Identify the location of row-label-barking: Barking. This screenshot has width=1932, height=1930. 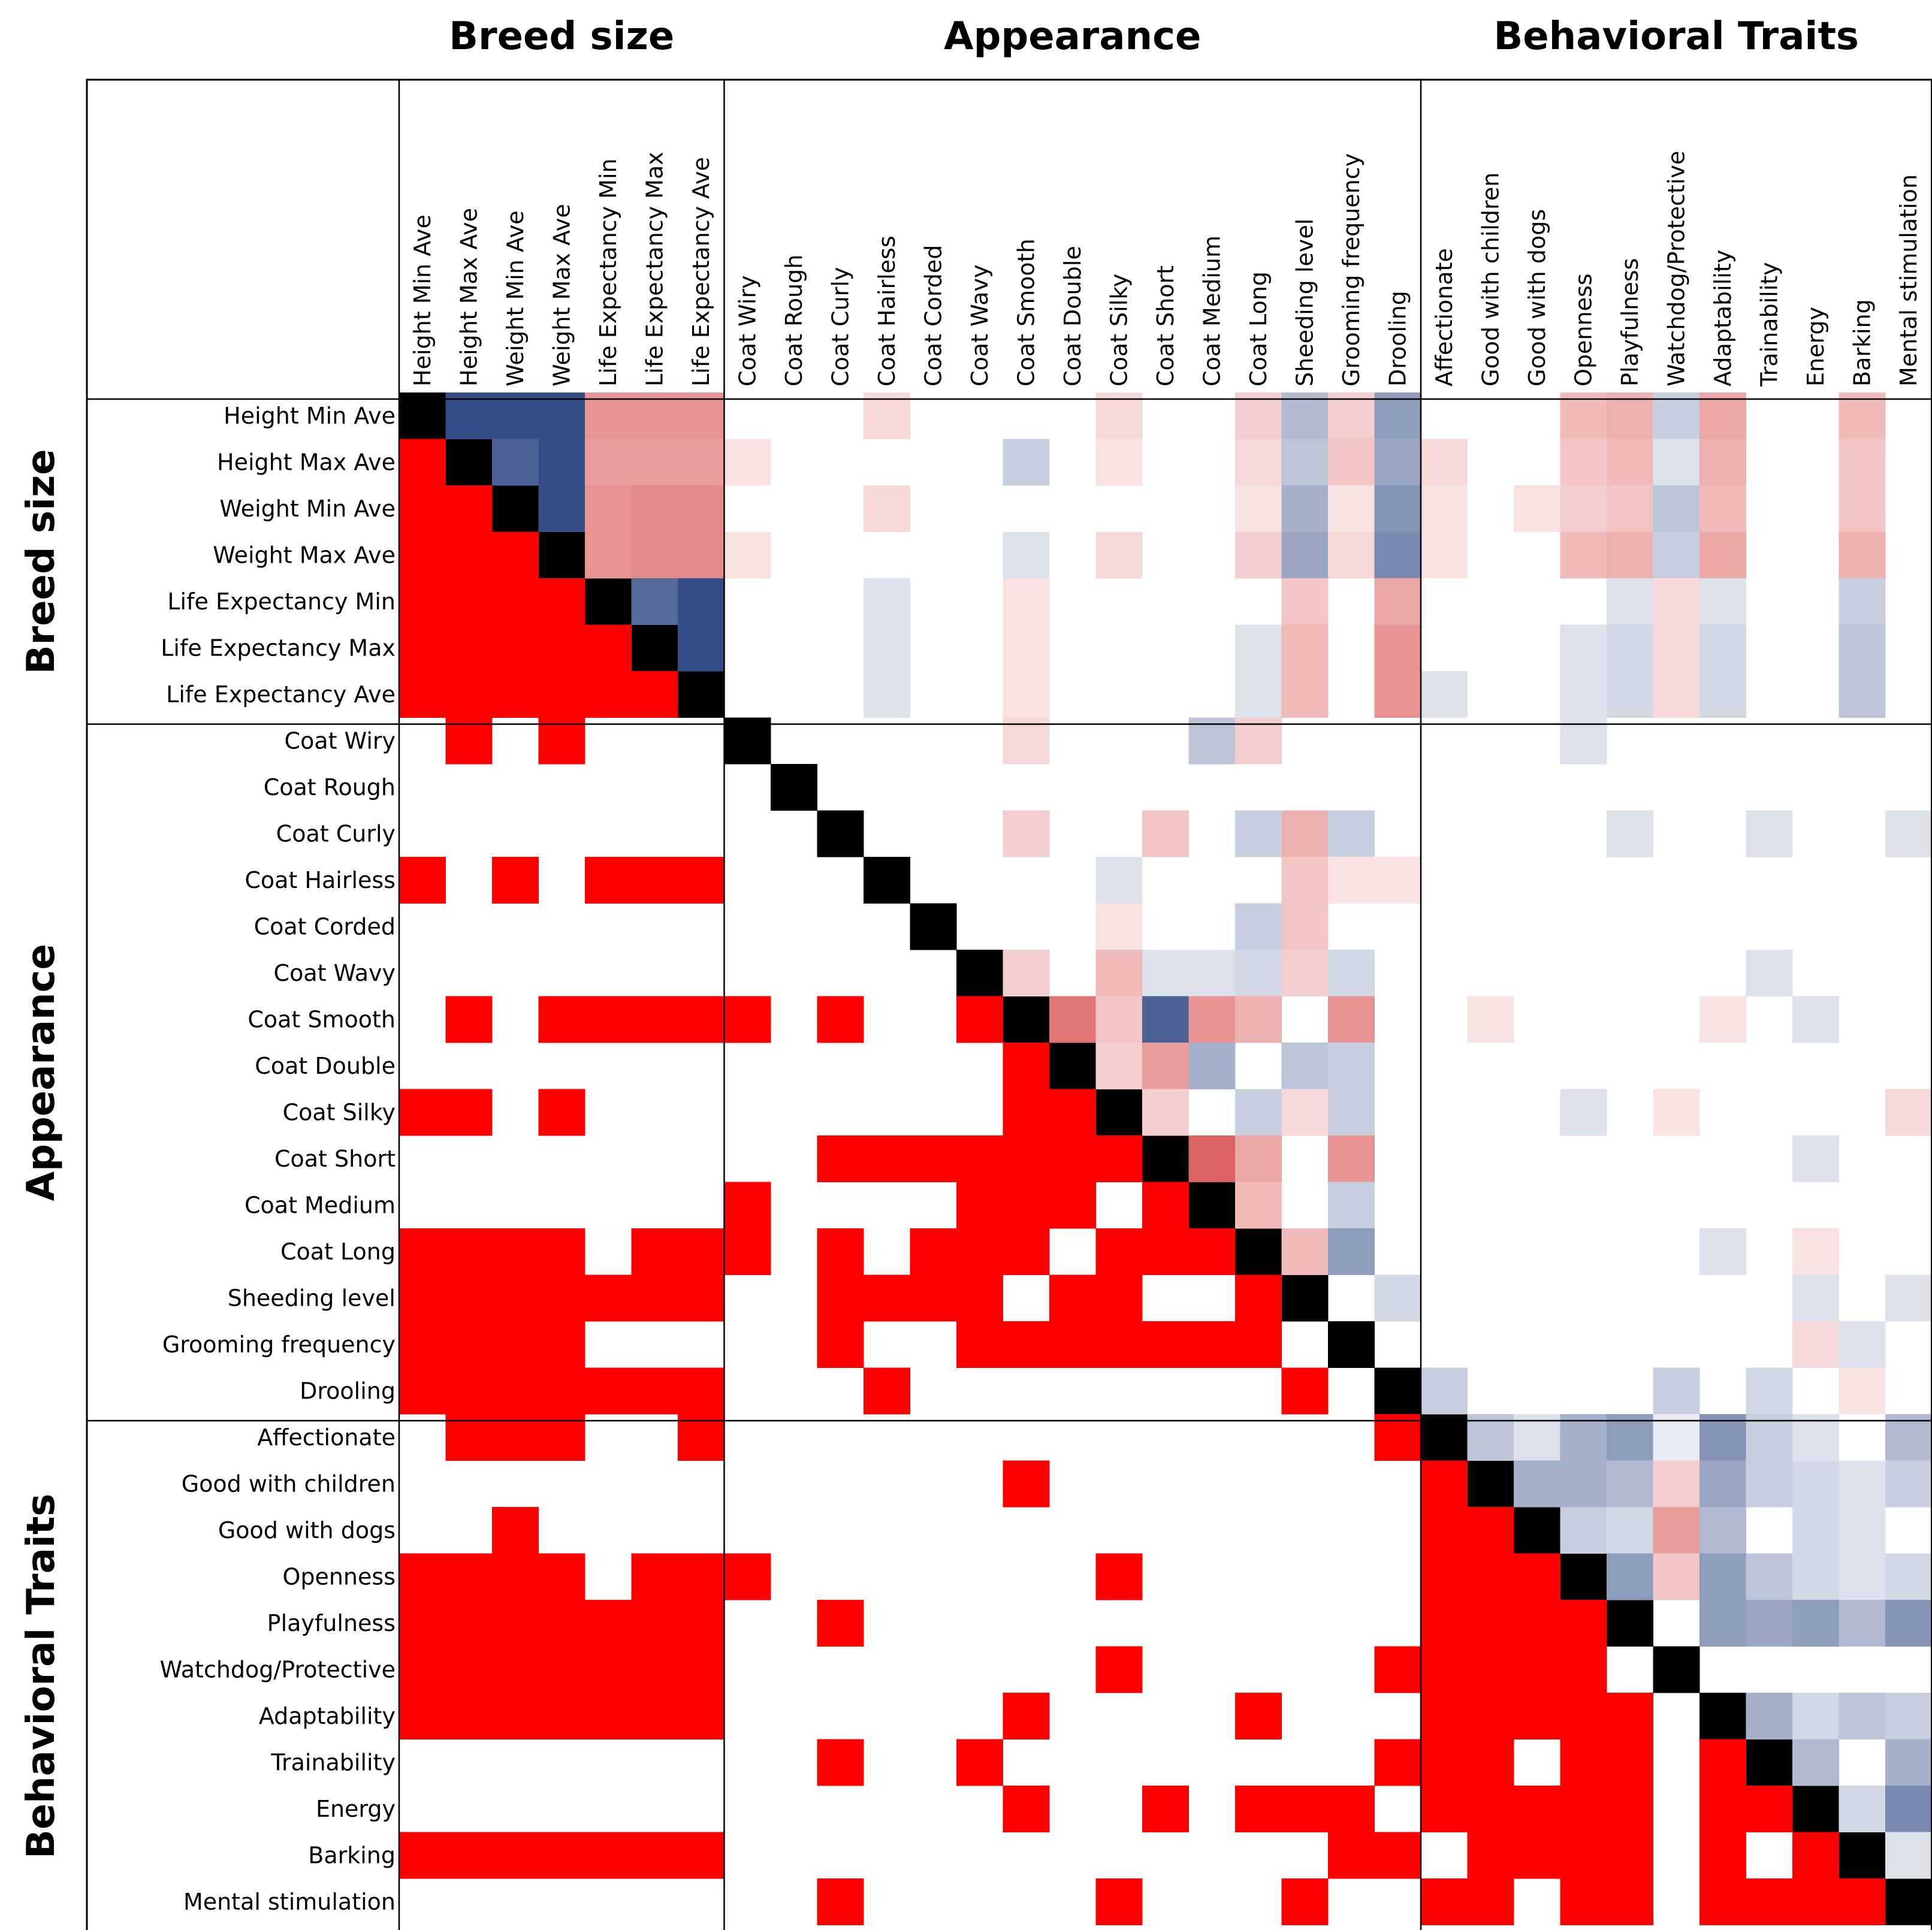
(352, 1855).